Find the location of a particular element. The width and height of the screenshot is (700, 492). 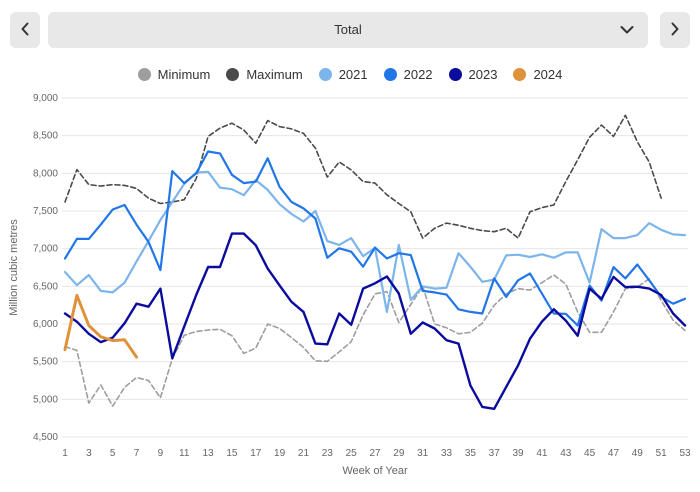

y-axis-tick-label: 7,000 is located at coordinates (45, 249).